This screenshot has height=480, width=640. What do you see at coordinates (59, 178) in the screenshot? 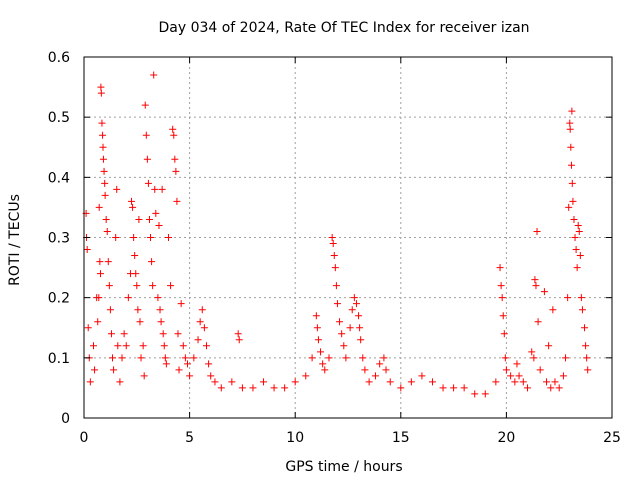
I see `y-tick-label: 0.4` at bounding box center [59, 178].